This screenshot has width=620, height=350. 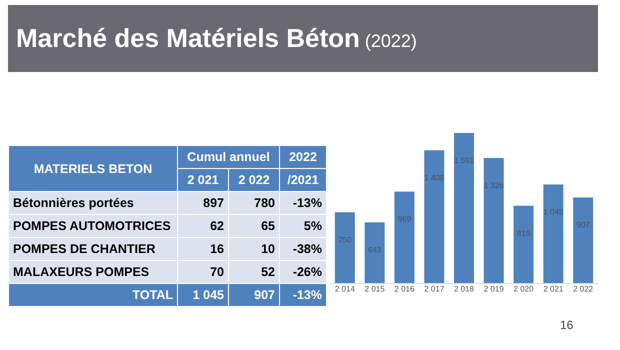 What do you see at coordinates (203, 295) in the screenshot?
I see `text: 1 045` at bounding box center [203, 295].